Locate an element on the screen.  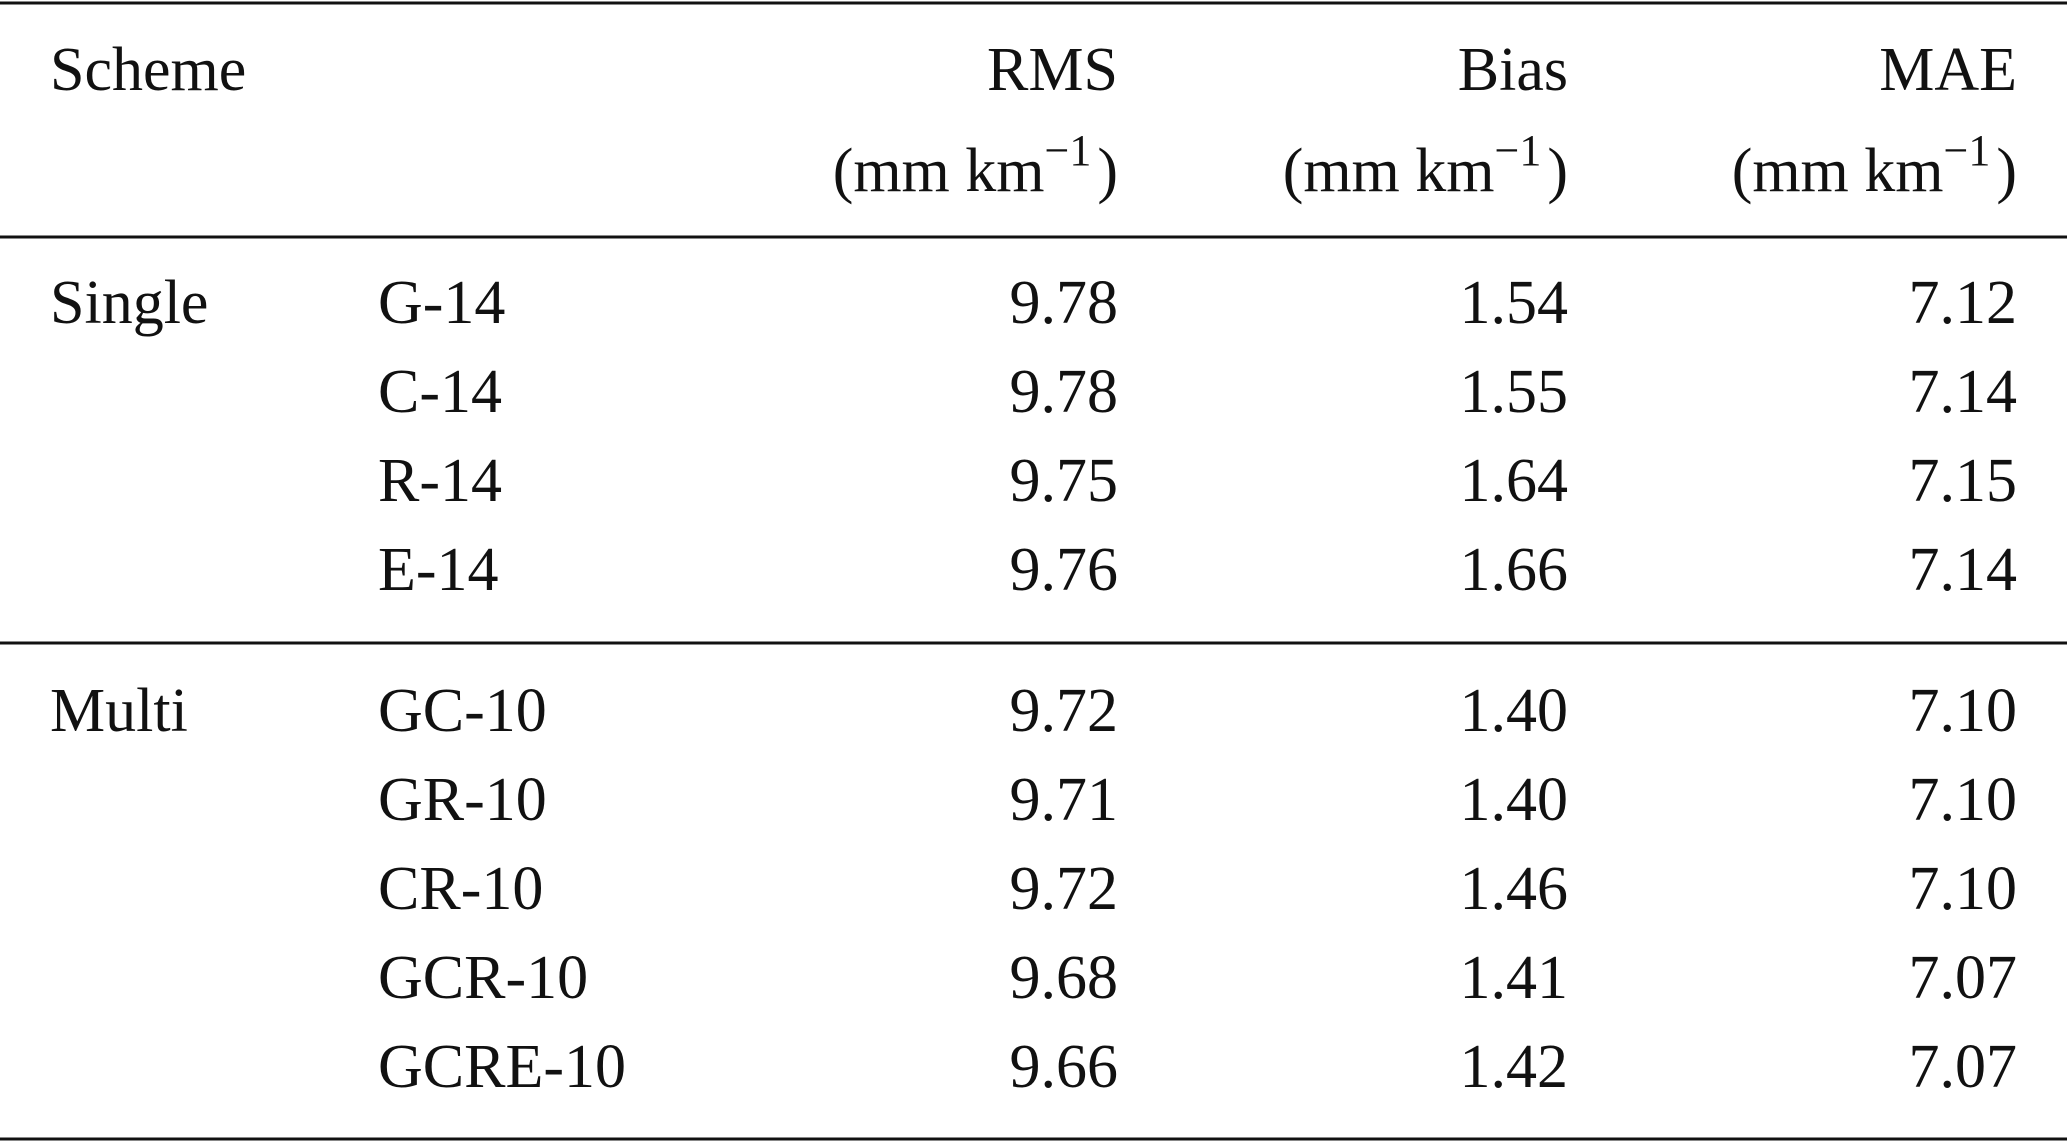
value-cell: 1.54 is located at coordinates (1514, 303).